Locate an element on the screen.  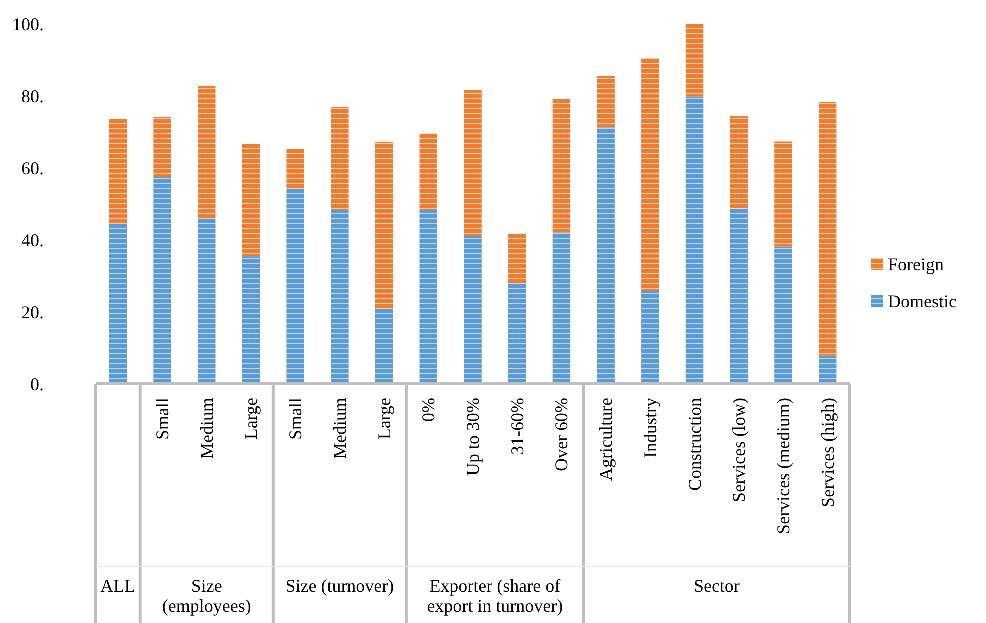
y-tick-label: 60. is located at coordinates (33, 168).